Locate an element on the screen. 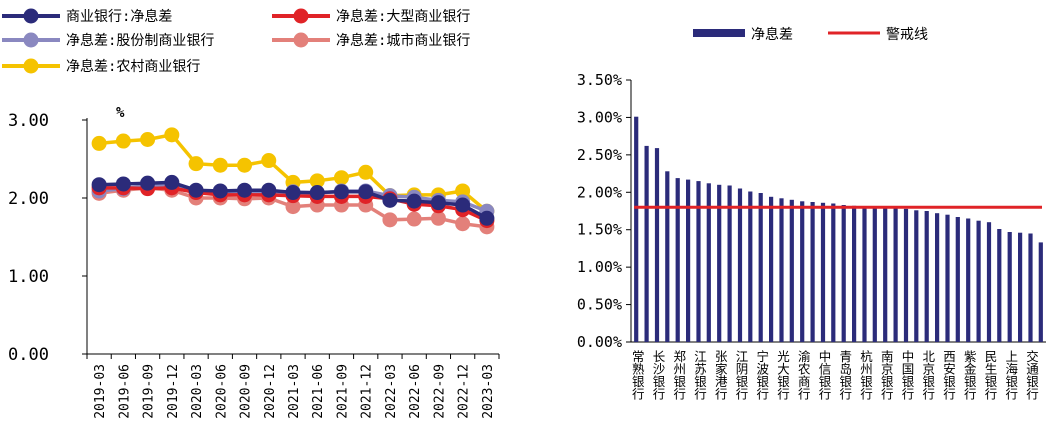 The height and width of the screenshot is (432, 1052). left-legend-label: 净息差:城市商业银行 is located at coordinates (403, 40).